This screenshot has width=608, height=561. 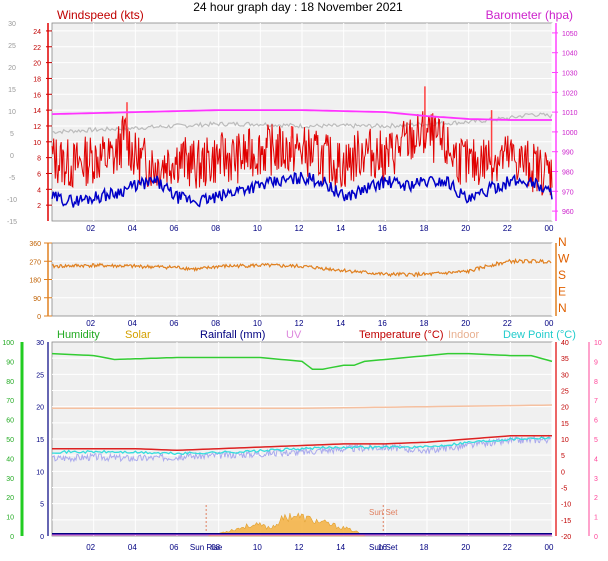 I want to click on solar-area, so click(x=287, y=524).